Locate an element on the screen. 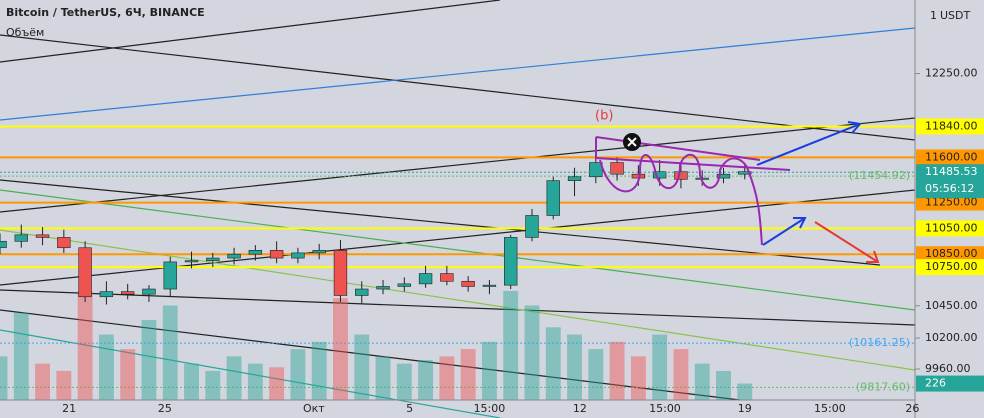 The width and height of the screenshot is (984, 418). axis-currency: USDT is located at coordinates (955, 15).